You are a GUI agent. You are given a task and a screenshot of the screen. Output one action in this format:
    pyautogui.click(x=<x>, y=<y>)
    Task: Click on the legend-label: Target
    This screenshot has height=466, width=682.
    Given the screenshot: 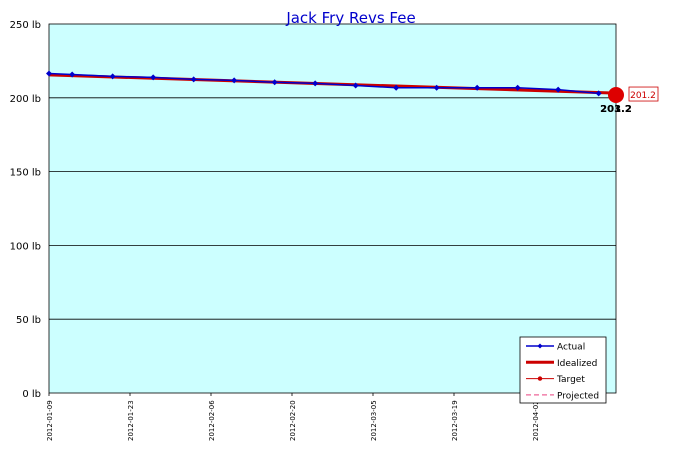 What is the action you would take?
    pyautogui.click(x=570, y=380)
    